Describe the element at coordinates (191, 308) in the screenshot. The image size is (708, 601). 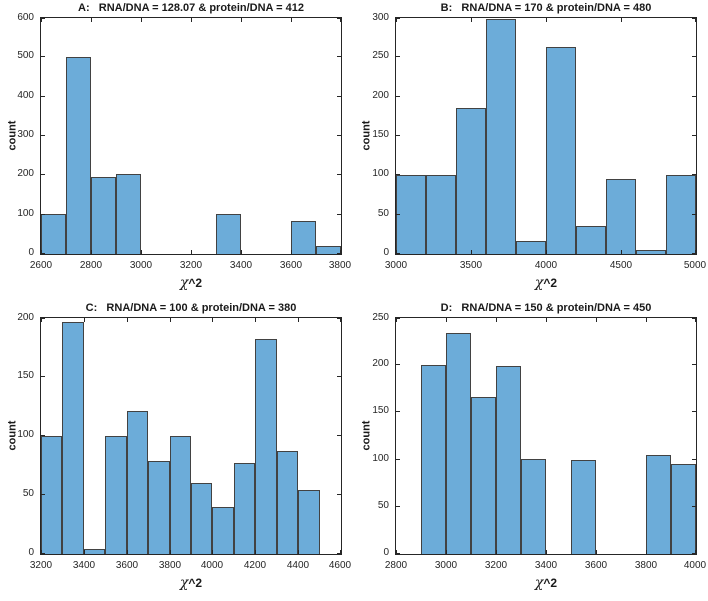
I see `panel-title: C: RNA/DNA = 100 & protein/DNA = 380` at that location.